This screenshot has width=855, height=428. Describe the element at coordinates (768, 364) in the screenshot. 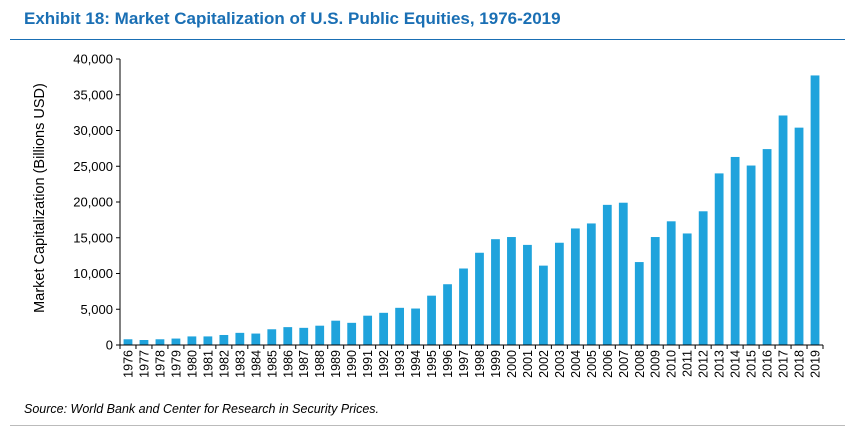

I see `x-tick-label: 2016` at that location.